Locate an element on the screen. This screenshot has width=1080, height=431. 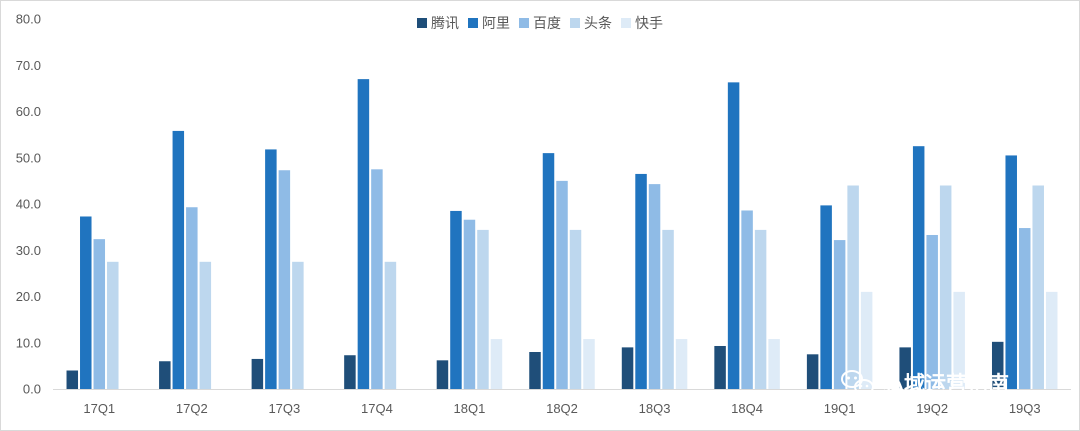
bar-2-19q3 is located at coordinates (1011, 272).